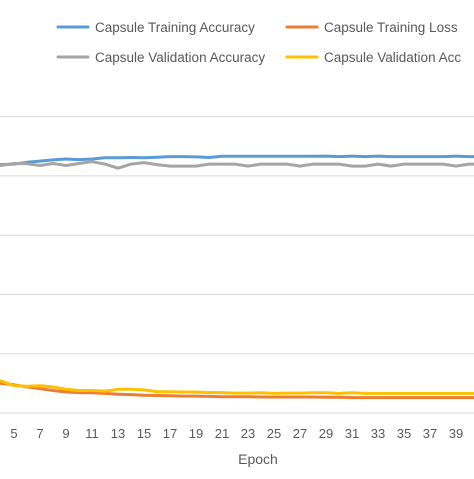 The image size is (474, 479). Describe the element at coordinates (196, 433) in the screenshot. I see `x-tick-label: 19` at that location.